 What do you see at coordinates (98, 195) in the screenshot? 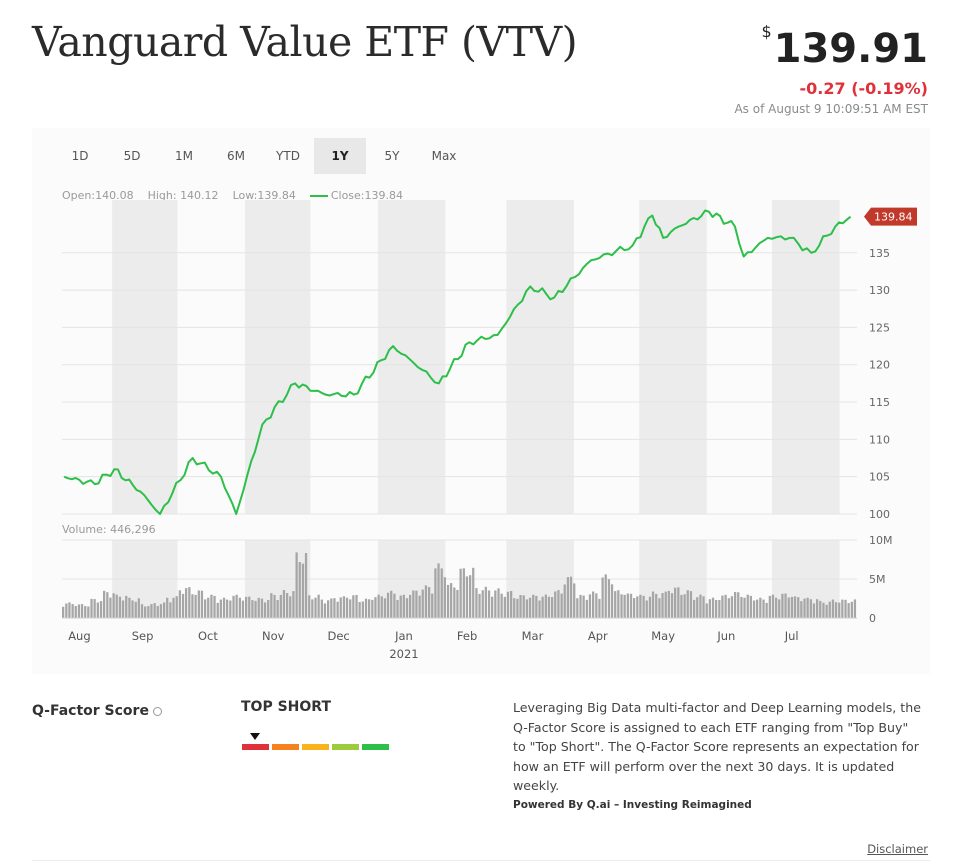
I see `ohlc-open: Open:140.08` at bounding box center [98, 195].